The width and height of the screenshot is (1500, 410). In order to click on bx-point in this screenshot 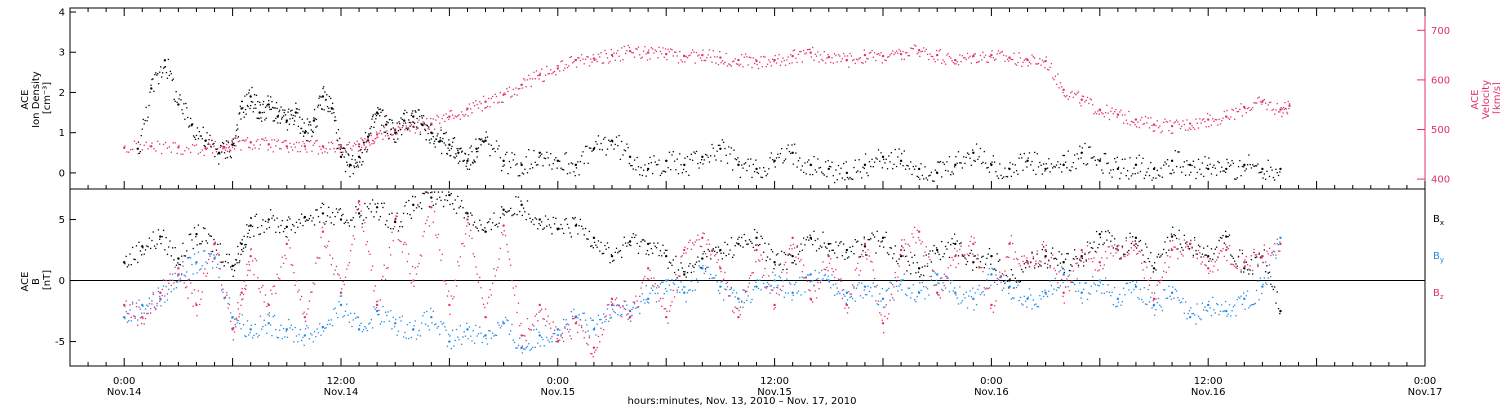, I will do `click(250, 225)`.